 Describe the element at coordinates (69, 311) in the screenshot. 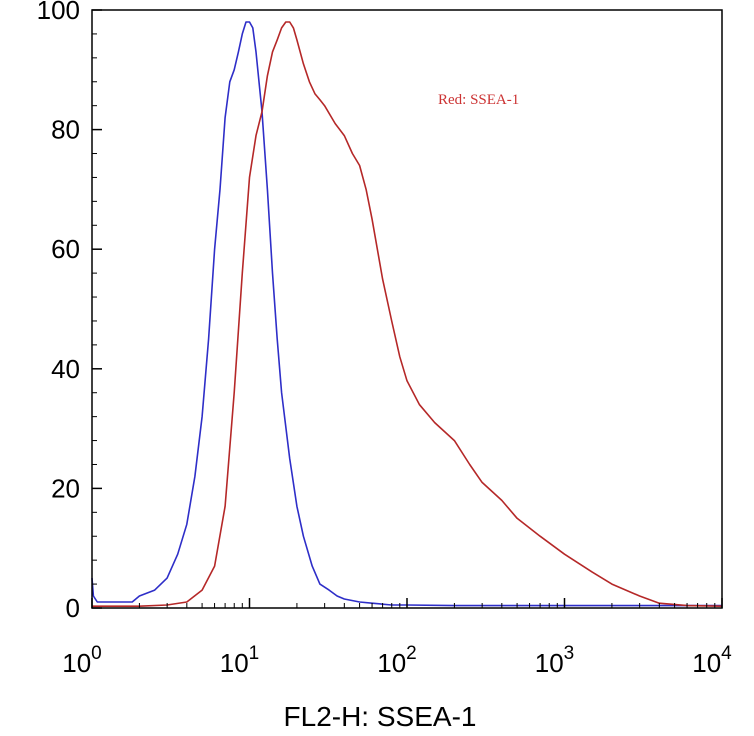

I see `y-axis: 0 20 40 60 80 100` at that location.